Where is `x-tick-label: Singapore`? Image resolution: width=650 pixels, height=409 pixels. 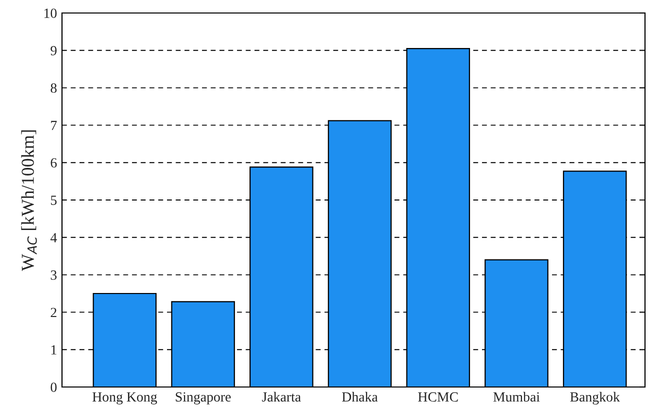
x-tick-label: Singapore is located at coordinates (203, 398).